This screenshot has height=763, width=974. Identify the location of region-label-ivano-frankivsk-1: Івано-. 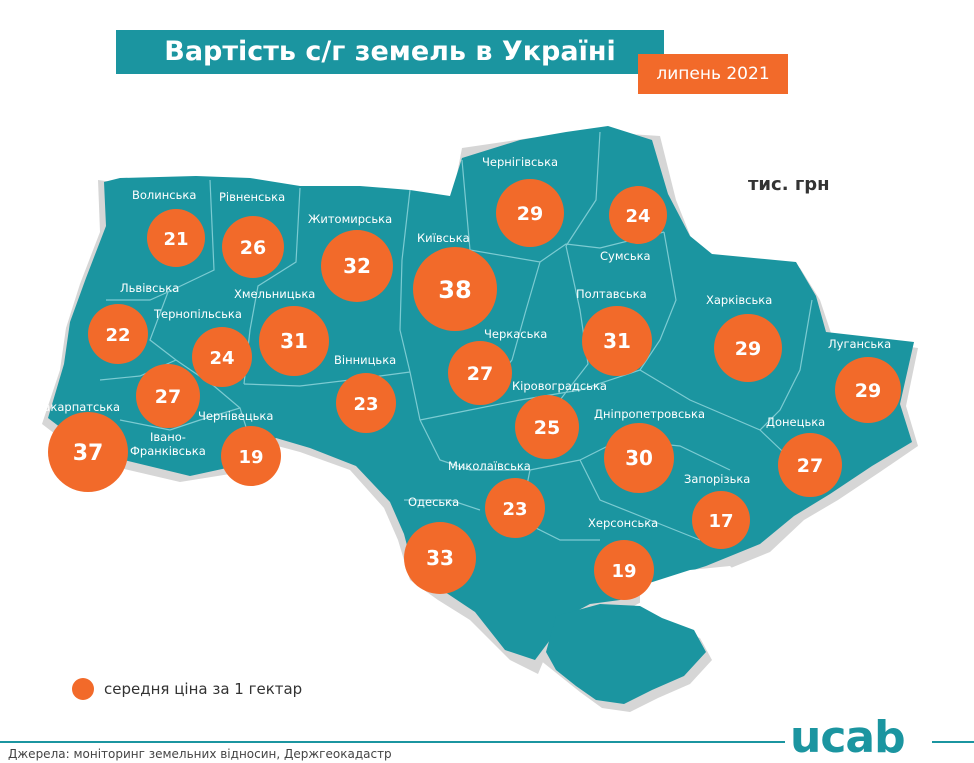
(168, 437).